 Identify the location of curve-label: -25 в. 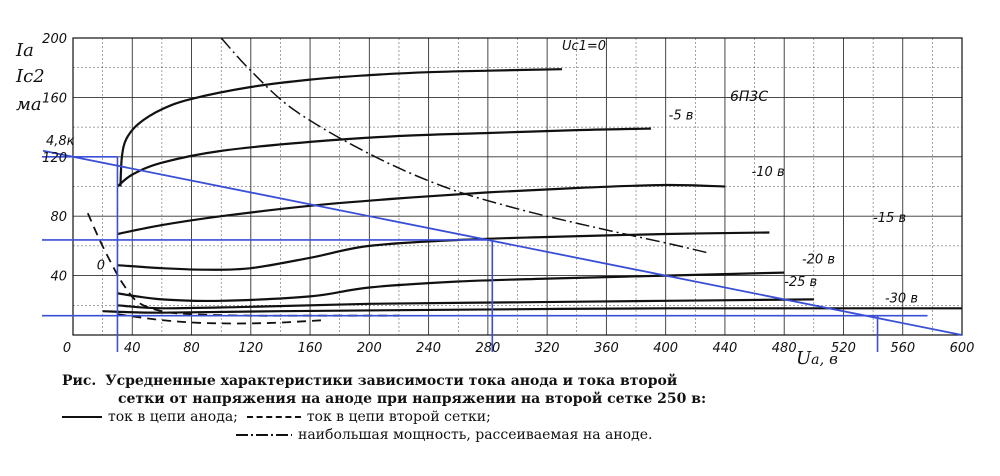
(800, 282).